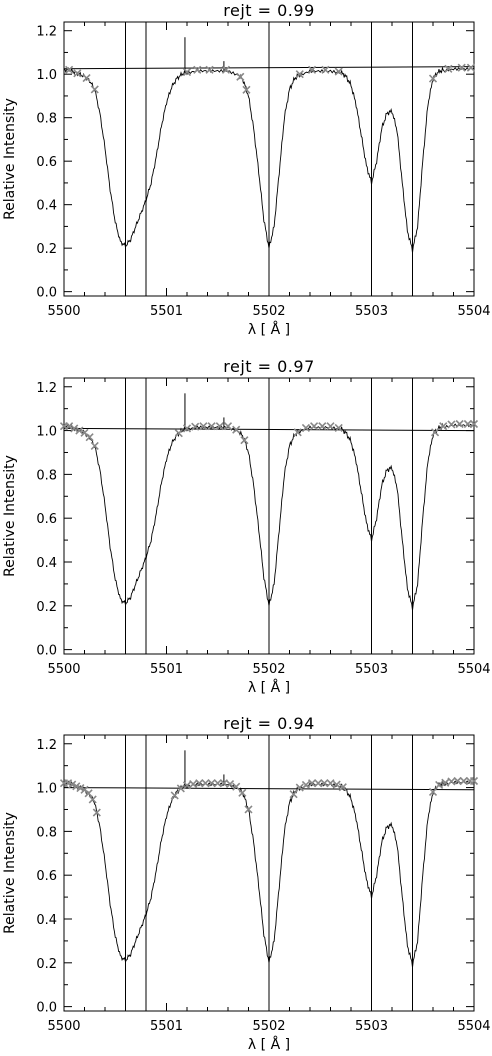 This screenshot has height=1056, width=492. What do you see at coordinates (46, 249) in the screenshot?
I see `y-tick-label: 0.2` at bounding box center [46, 249].